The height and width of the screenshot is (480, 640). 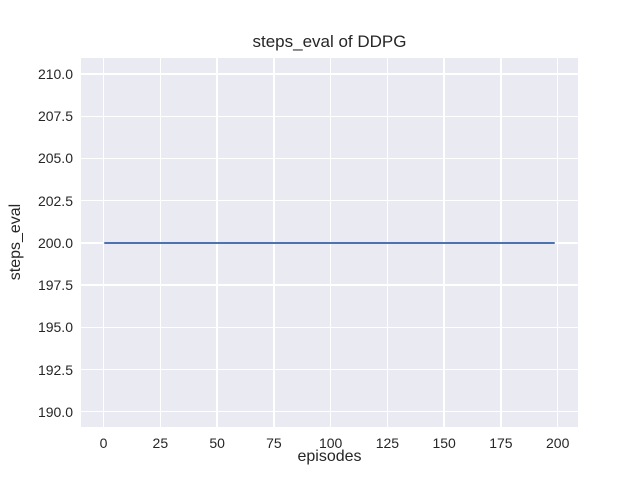 I want to click on y-tick-label: 205.0, so click(x=55, y=158).